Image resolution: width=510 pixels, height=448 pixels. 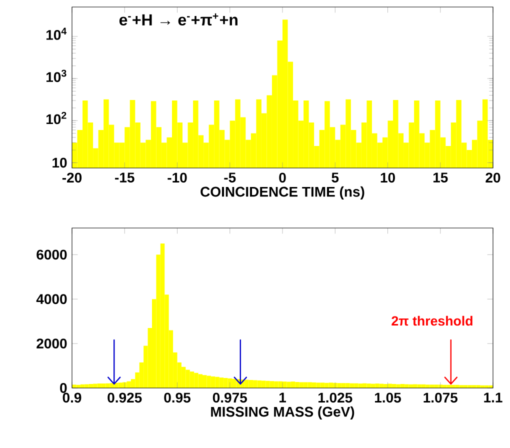 I want to click on x-tick-label: 0.975, so click(x=229, y=397).